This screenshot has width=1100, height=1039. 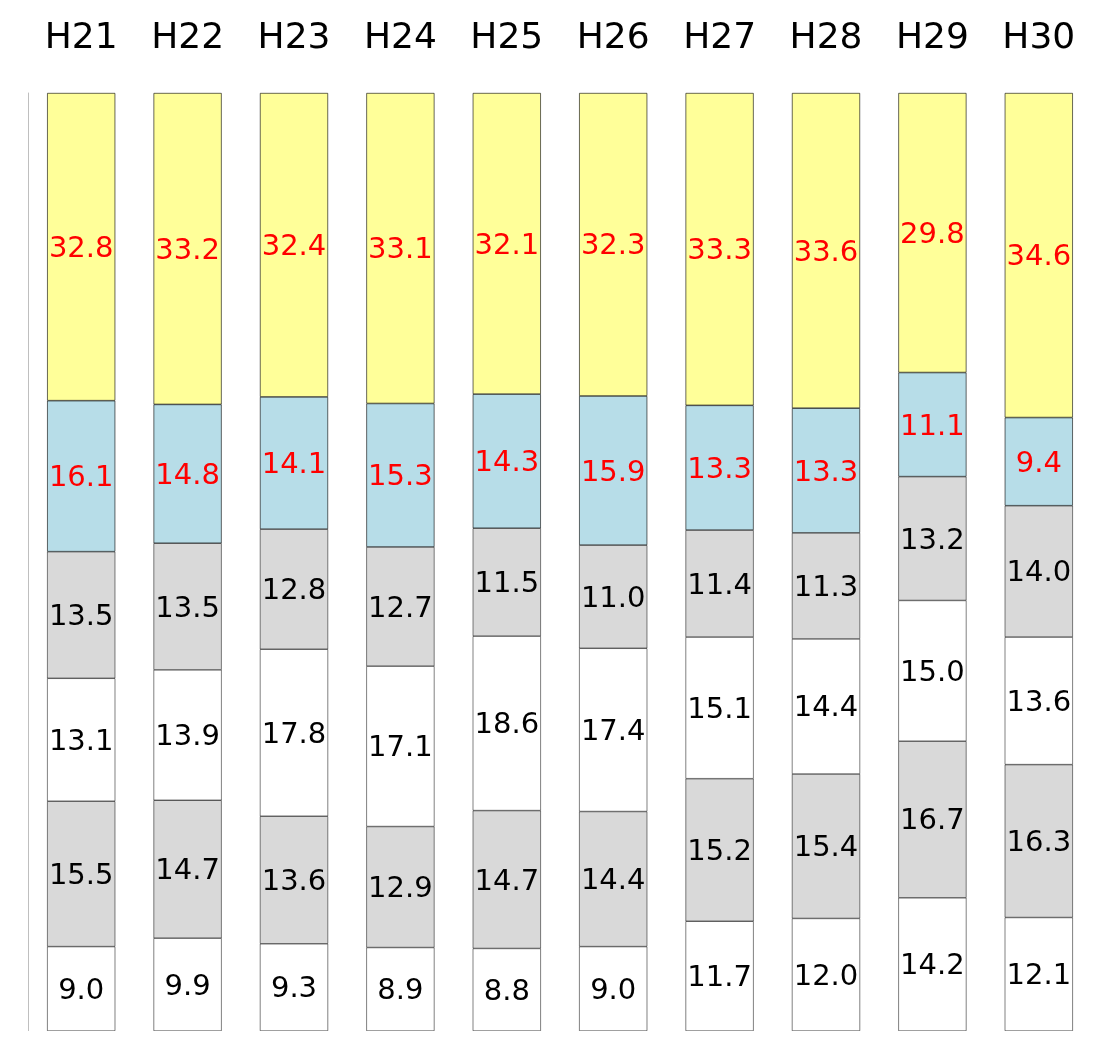 I want to click on data-label: 12.1, so click(x=1039, y=974).